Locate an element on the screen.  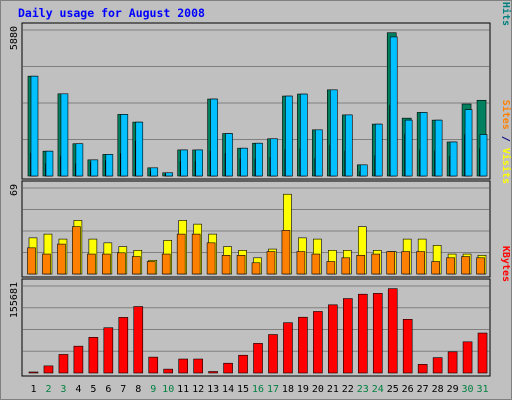
day-label-22: 22 is located at coordinates (348, 389).